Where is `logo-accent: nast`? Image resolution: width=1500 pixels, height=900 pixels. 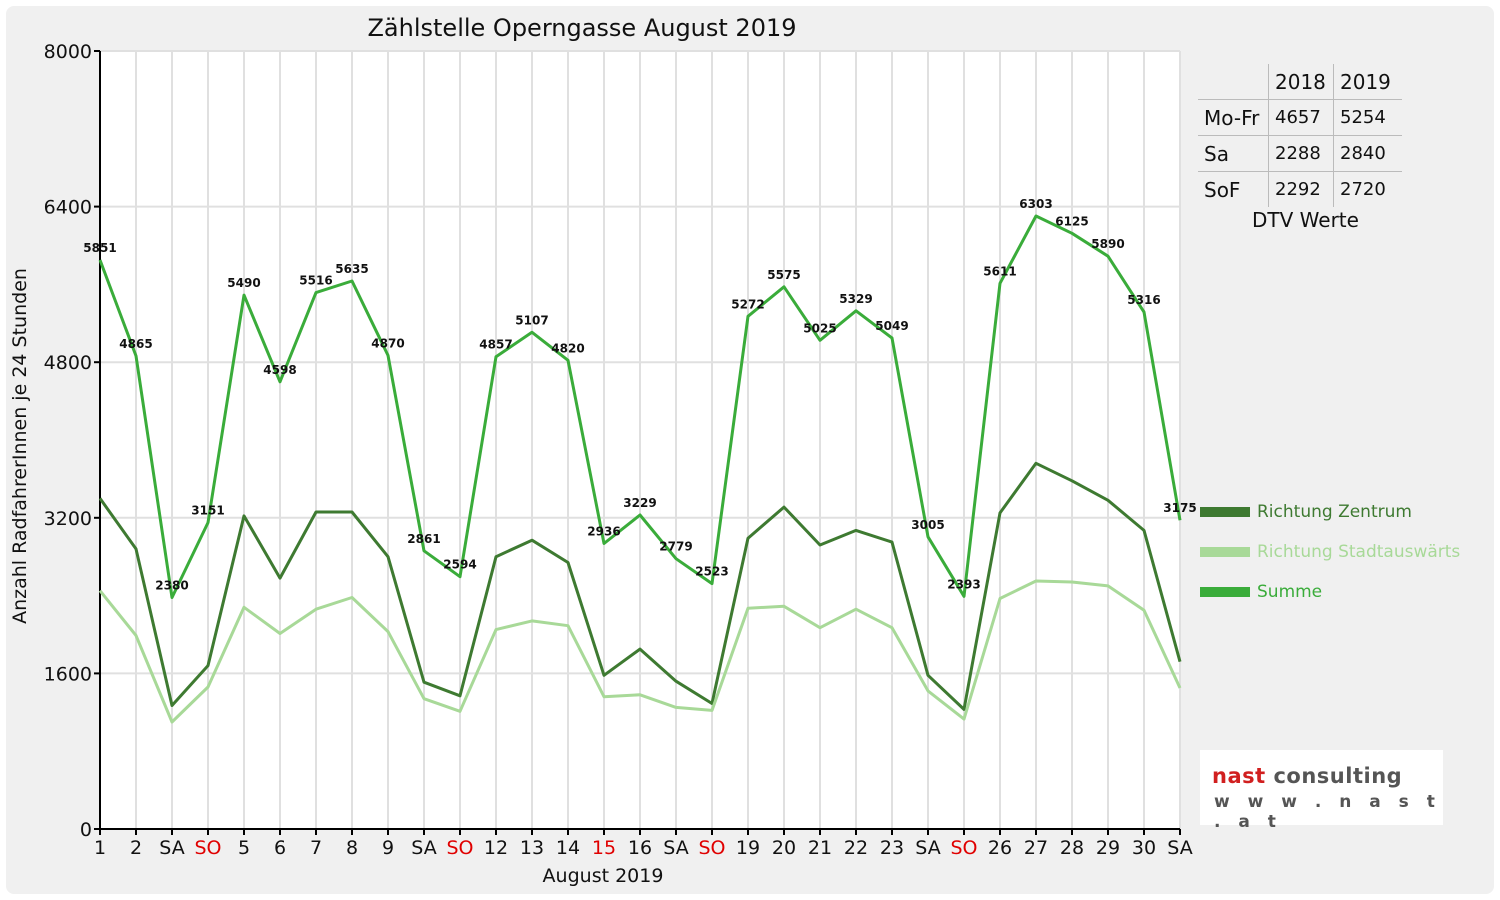 logo-accent: nast is located at coordinates (1239, 776).